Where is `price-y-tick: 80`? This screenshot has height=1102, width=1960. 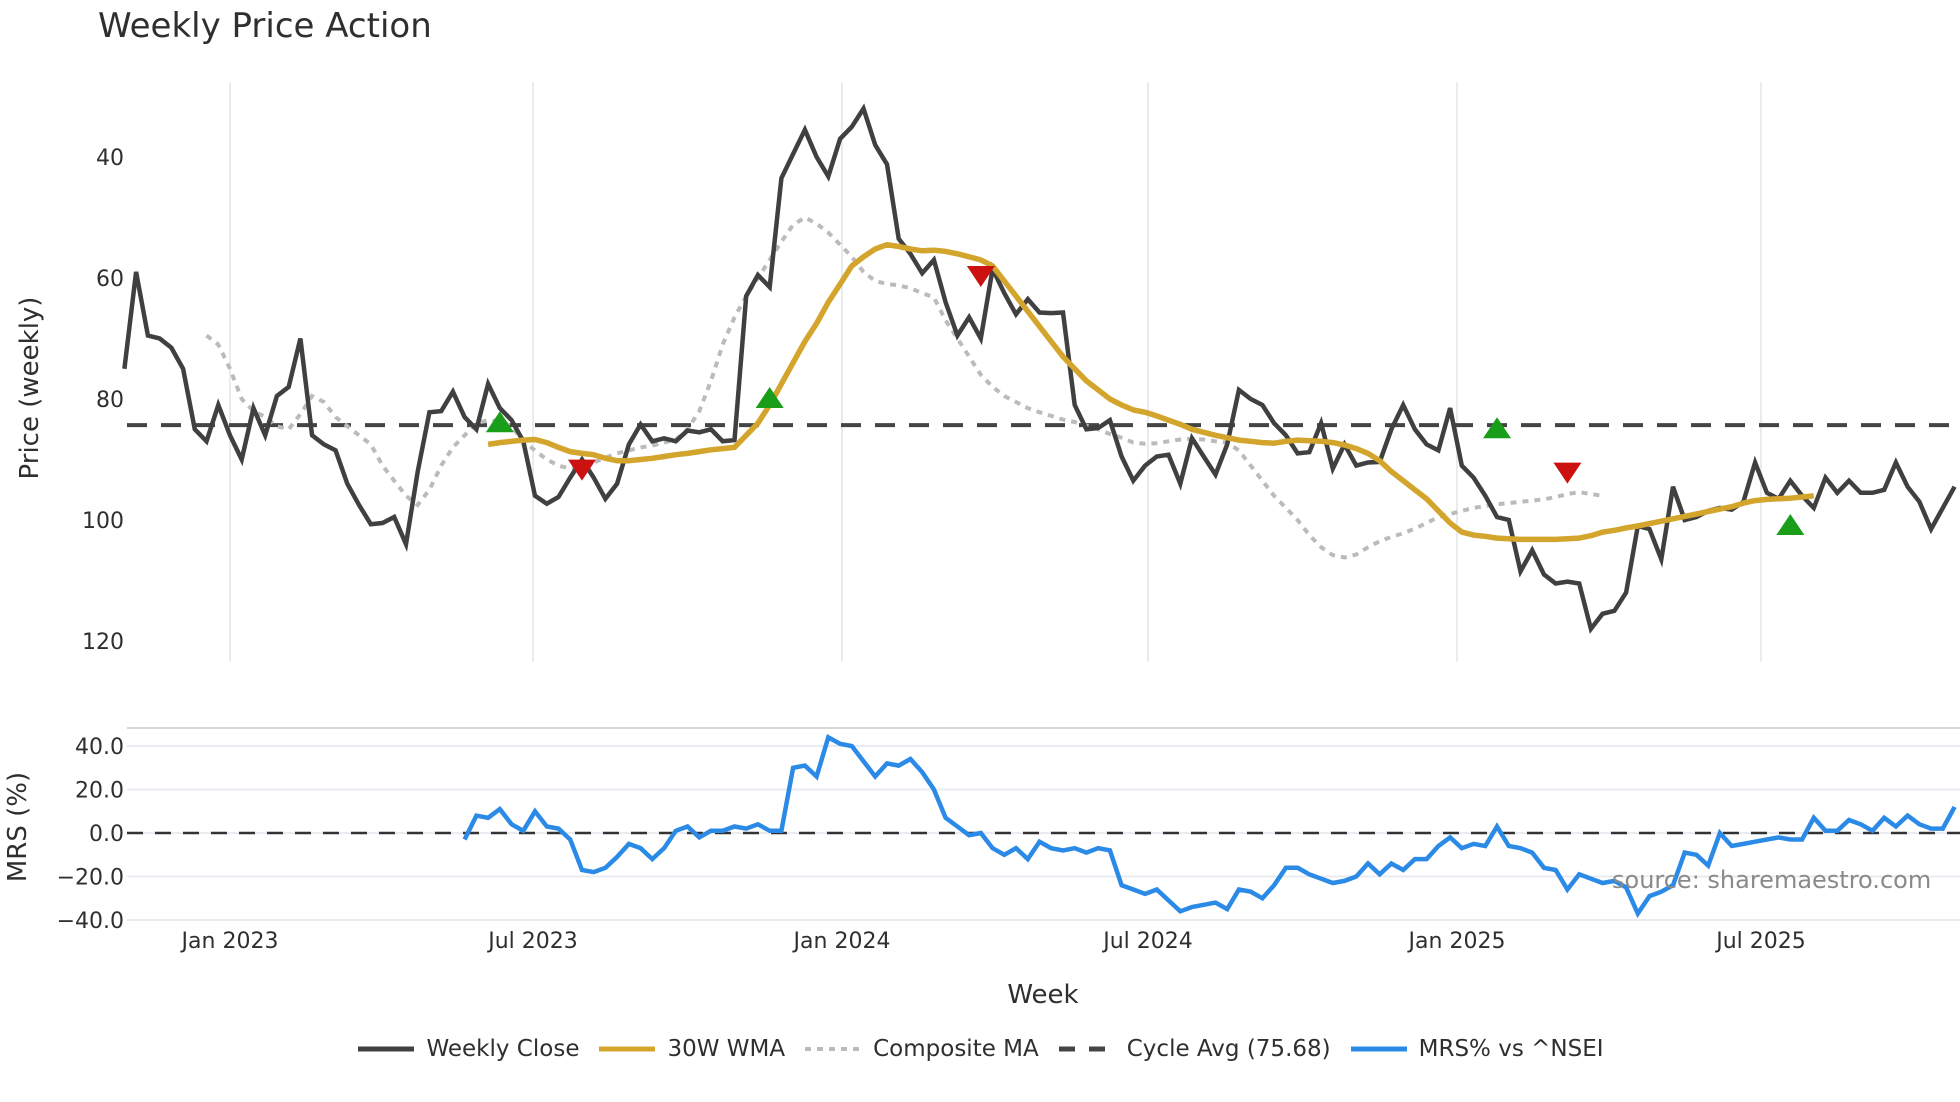
price-y-tick: 80 is located at coordinates (110, 400).